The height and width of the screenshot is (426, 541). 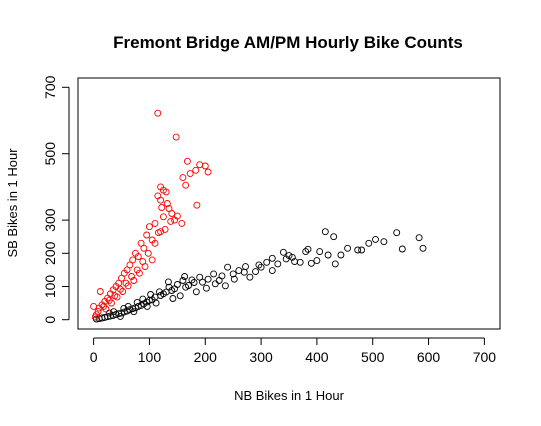 I want to click on y-tick-label: 500, so click(x=50, y=154).